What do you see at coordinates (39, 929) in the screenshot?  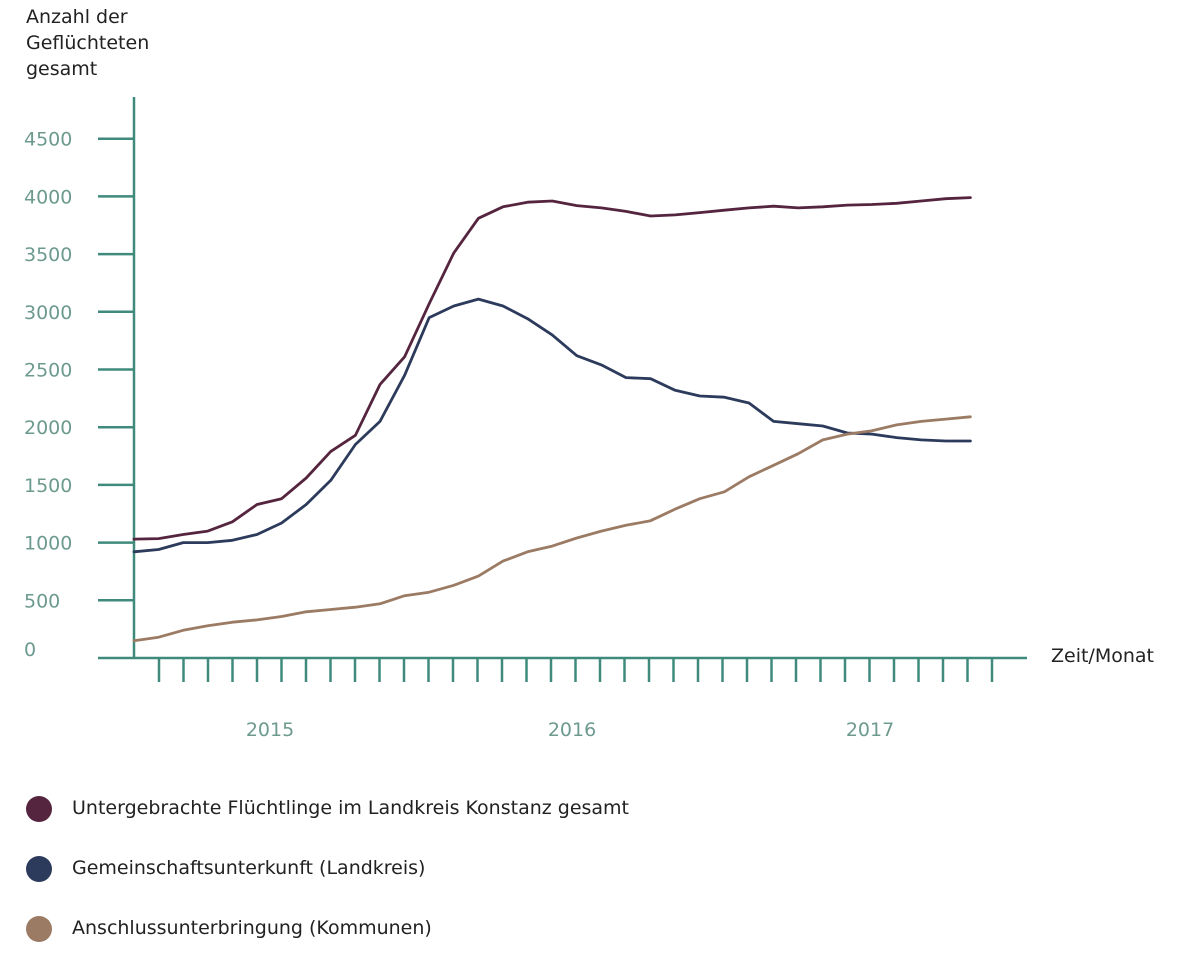 I see `legend-swatch-anschlussunterbringung` at bounding box center [39, 929].